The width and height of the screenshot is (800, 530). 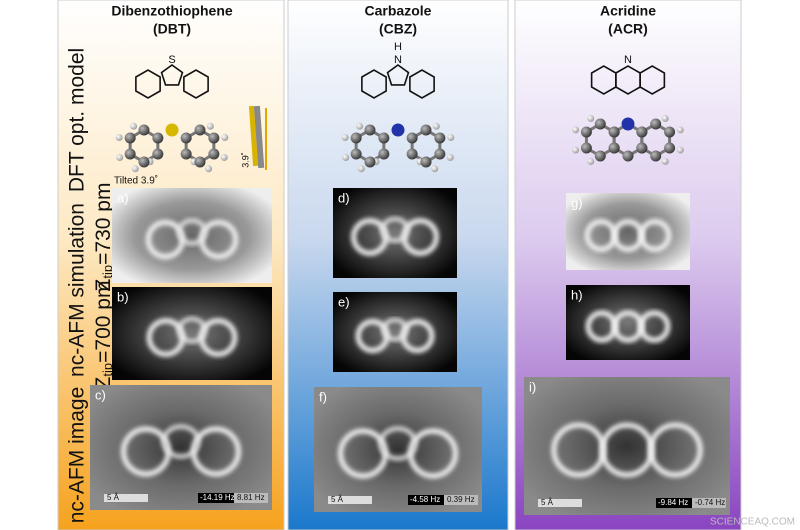 I want to click on panel-label: i), so click(x=532, y=386).